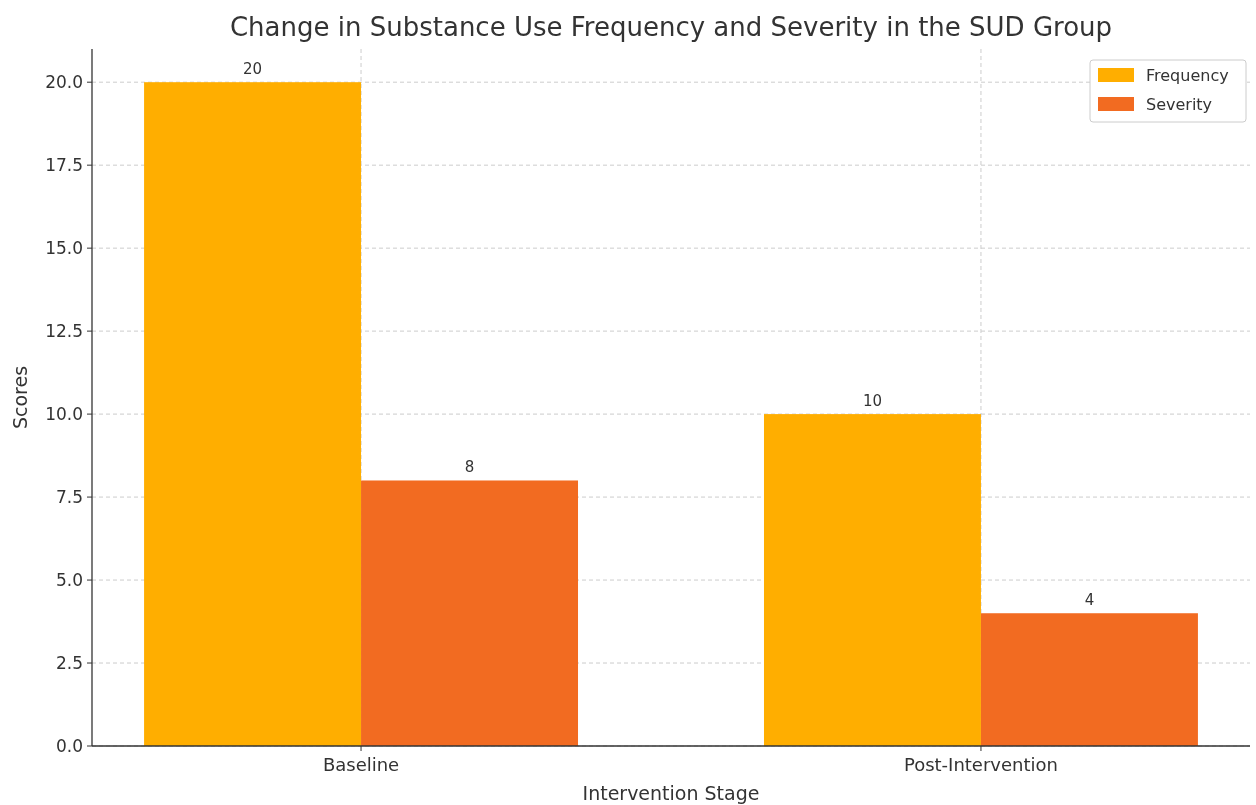  I want to click on y-tick-label: 5.0, so click(69, 580).